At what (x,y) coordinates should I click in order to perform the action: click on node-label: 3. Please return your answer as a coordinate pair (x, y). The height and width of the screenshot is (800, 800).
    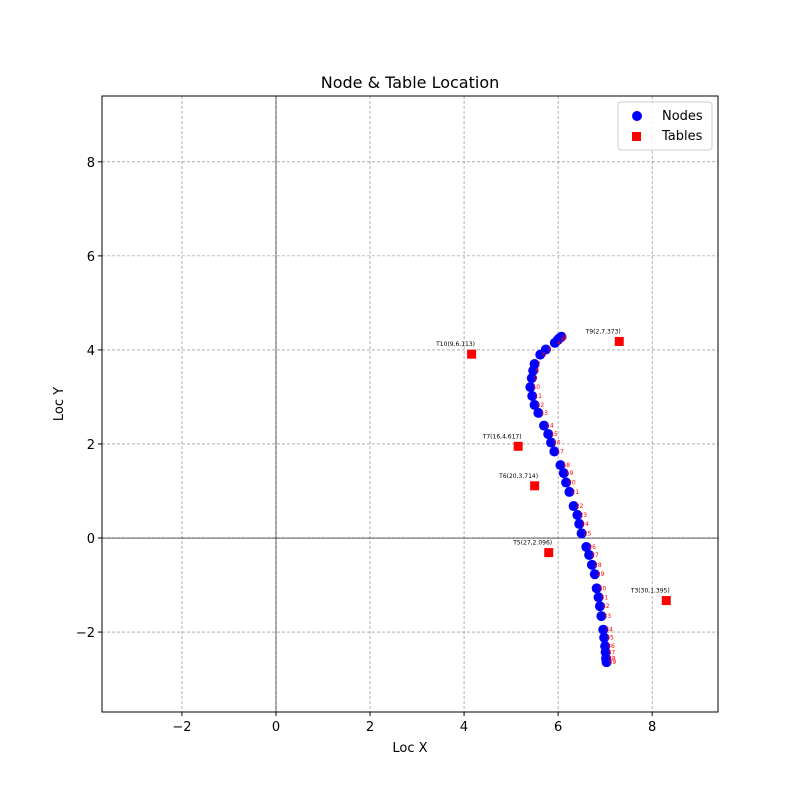
    Looking at the image, I should click on (562, 340).